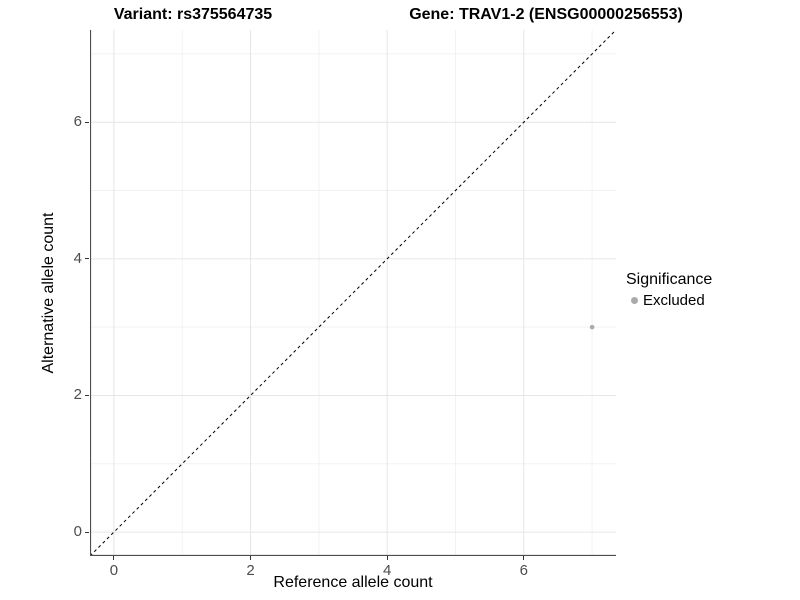  I want to click on y-tick-label: 2, so click(77, 395).